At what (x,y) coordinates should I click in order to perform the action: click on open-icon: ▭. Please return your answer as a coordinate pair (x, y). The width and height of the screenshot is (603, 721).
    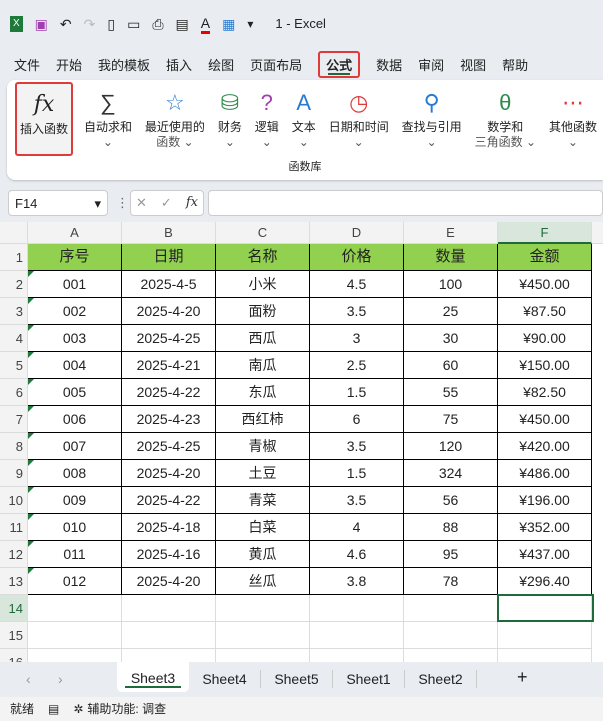
    Looking at the image, I should click on (134, 24).